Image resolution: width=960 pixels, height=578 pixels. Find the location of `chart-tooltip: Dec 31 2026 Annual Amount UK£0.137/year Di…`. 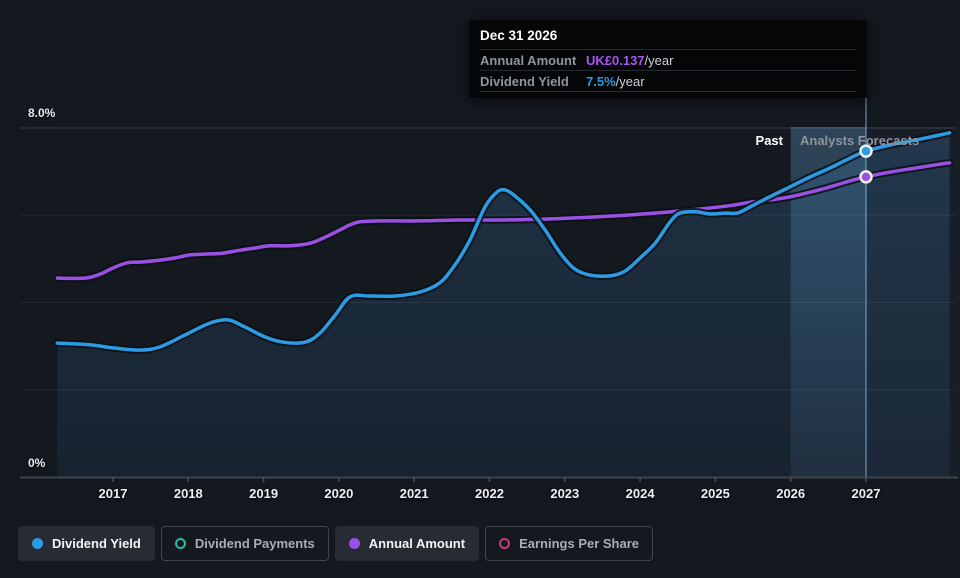

chart-tooltip: Dec 31 2026 Annual Amount UK£0.137/year Di… is located at coordinates (668, 59).